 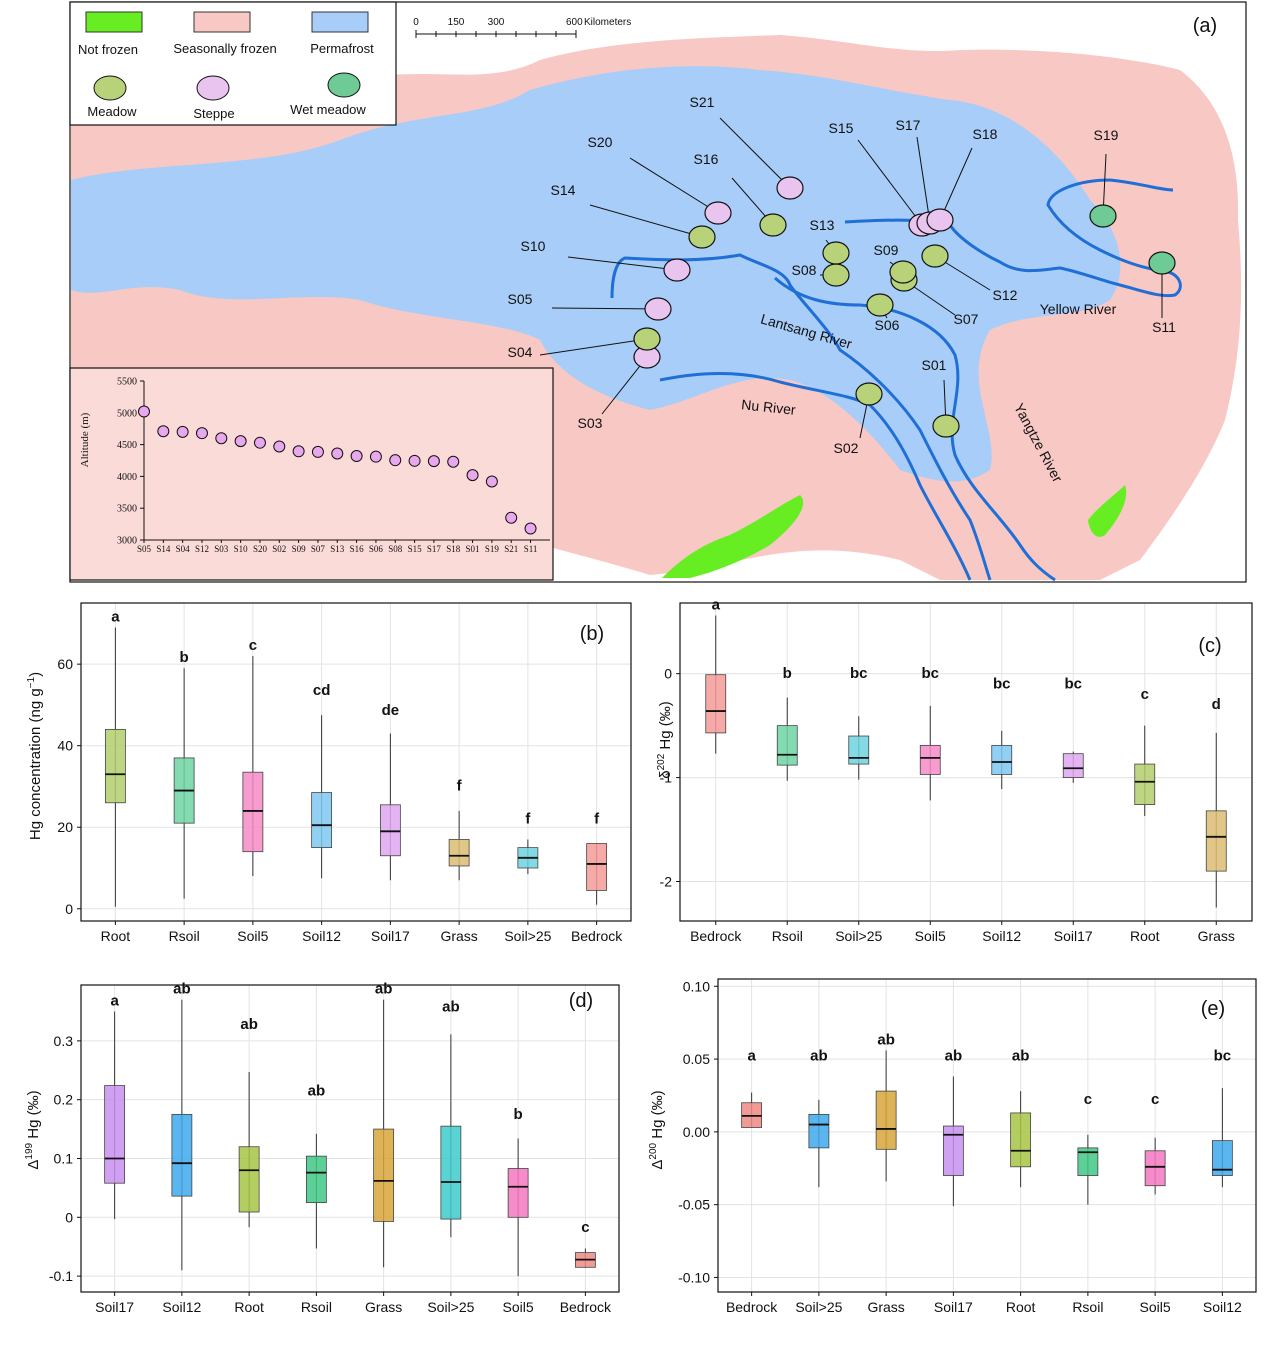 What do you see at coordinates (253, 757) in the screenshot?
I see `box-soil5: c` at bounding box center [253, 757].